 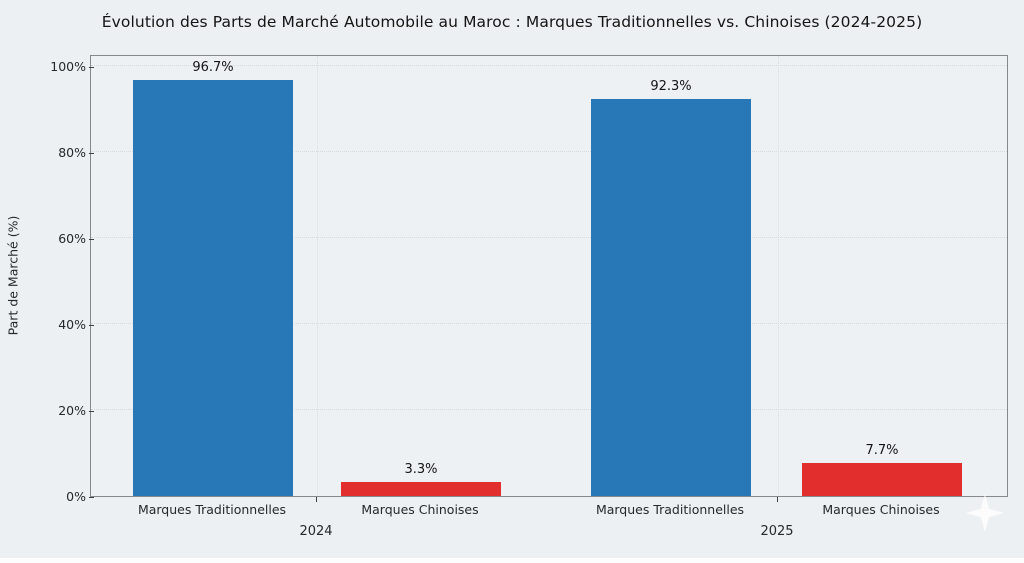 I want to click on y-tick-label: 80%, so click(x=72, y=153).